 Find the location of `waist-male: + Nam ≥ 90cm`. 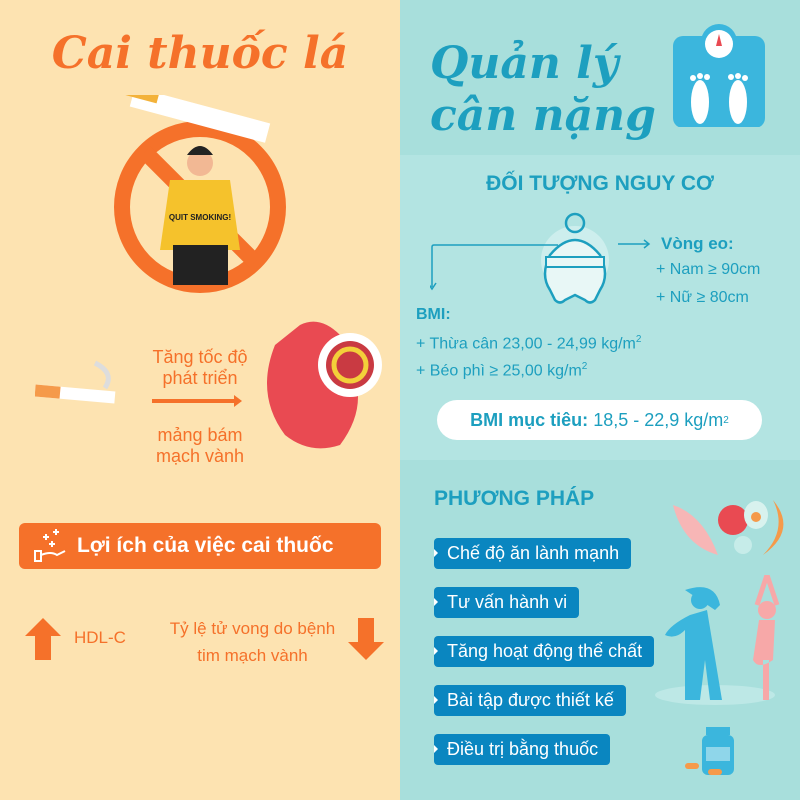

waist-male: + Nam ≥ 90cm is located at coordinates (708, 269).